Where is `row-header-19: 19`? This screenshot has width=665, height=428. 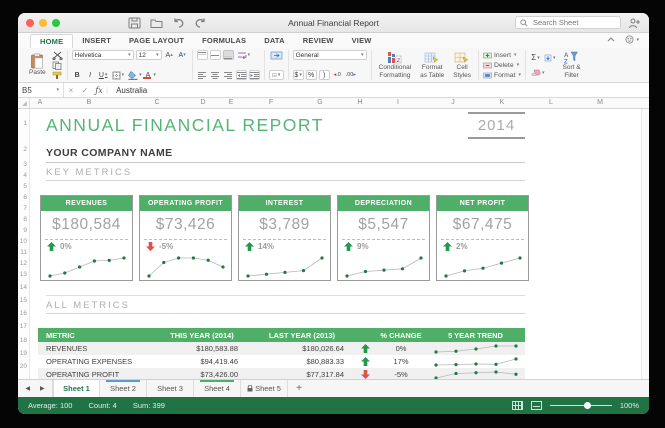
row-header-19: 19 is located at coordinates (23, 353).